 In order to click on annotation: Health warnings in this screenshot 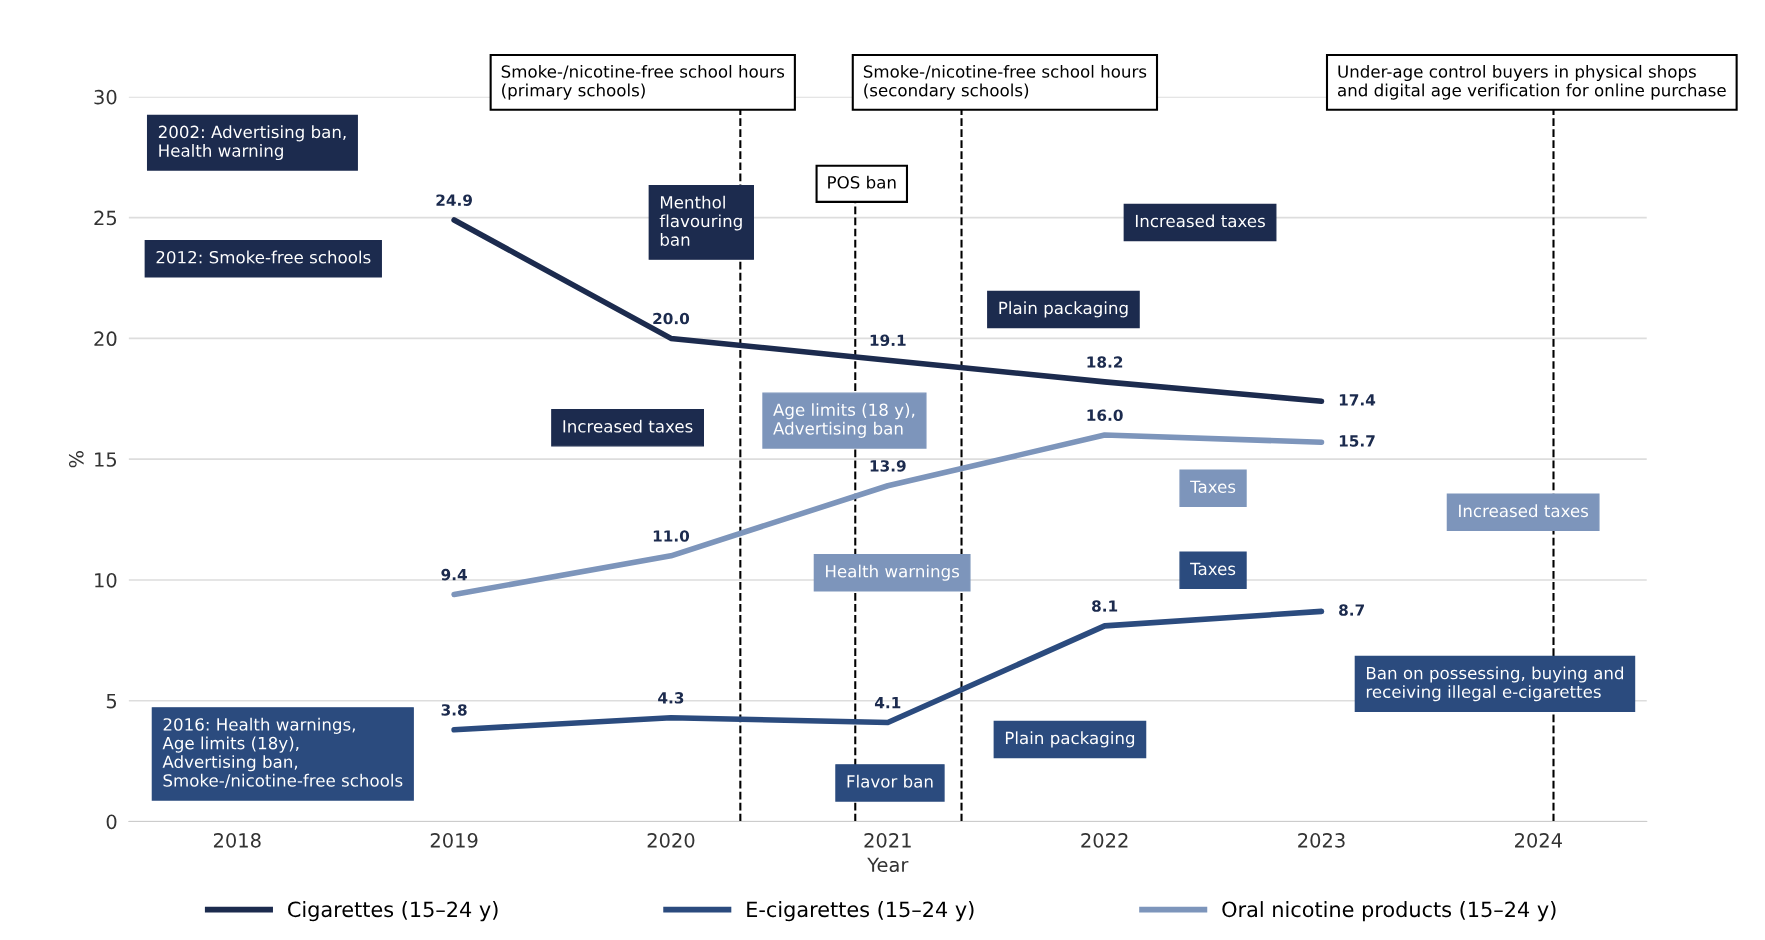, I will do `click(893, 572)`.